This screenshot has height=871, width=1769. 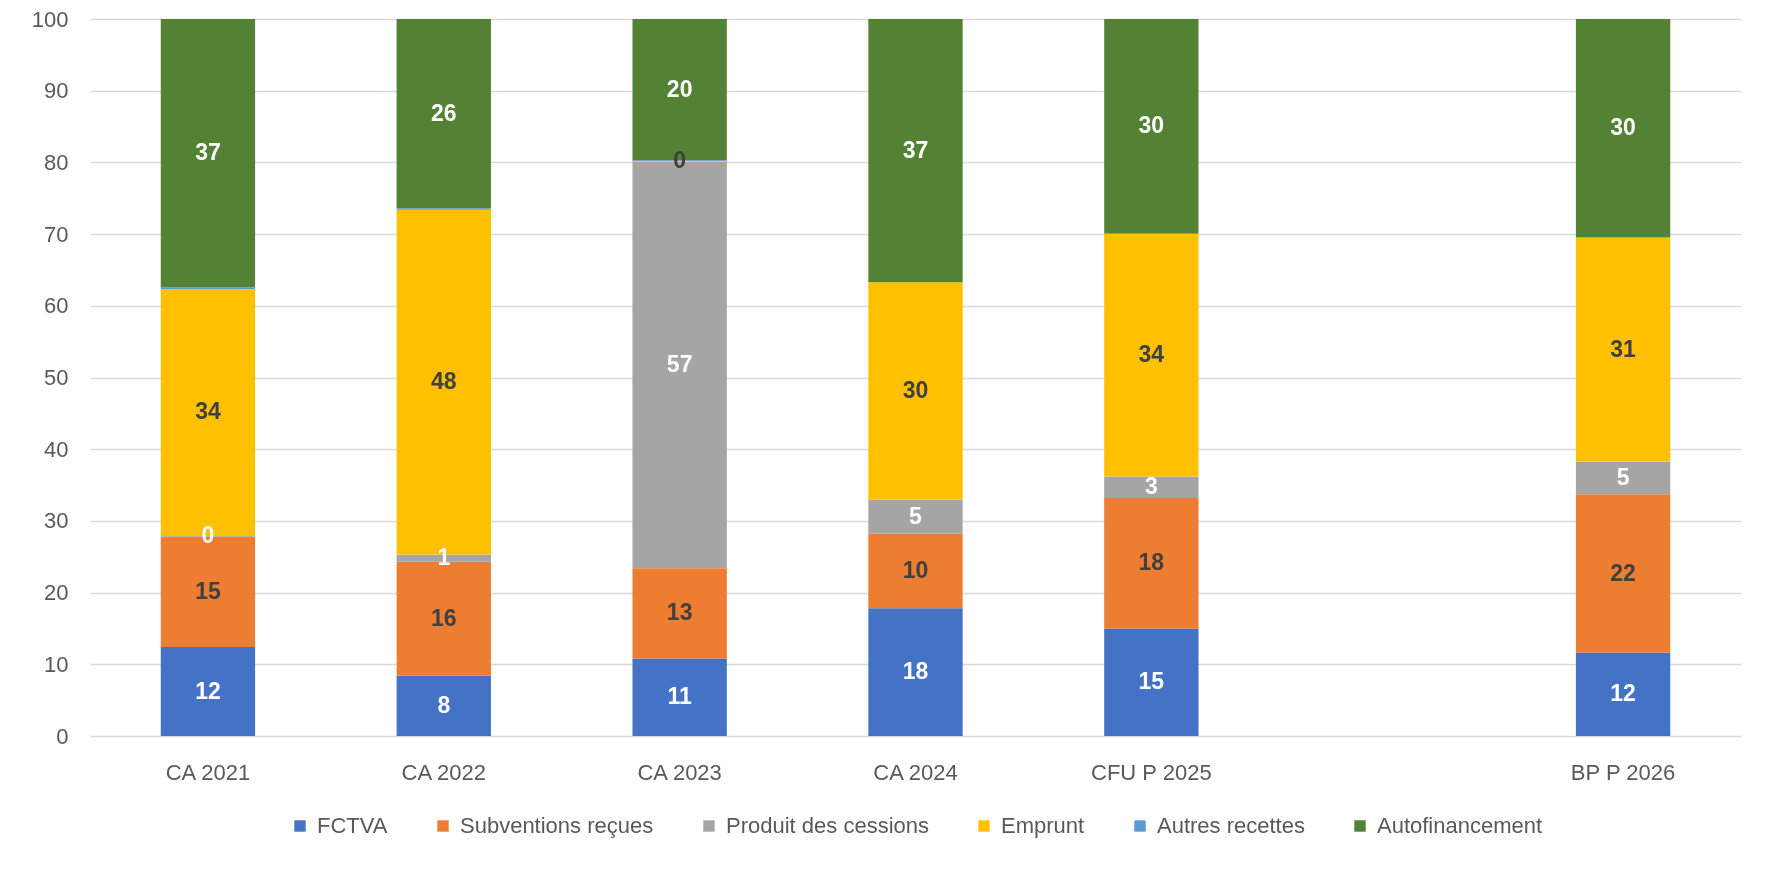 What do you see at coordinates (1623, 772) in the screenshot?
I see `x-tick-label: BP P 2026` at bounding box center [1623, 772].